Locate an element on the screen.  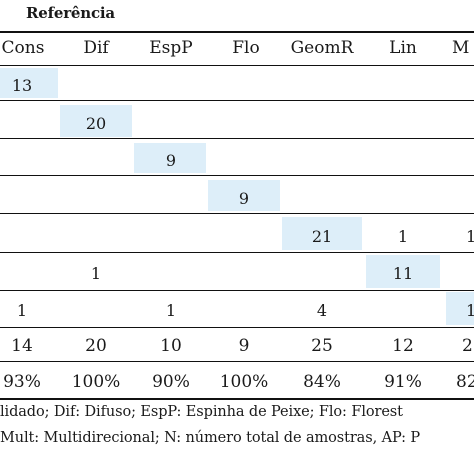
table-cell: 11 is located at coordinates (403, 273).